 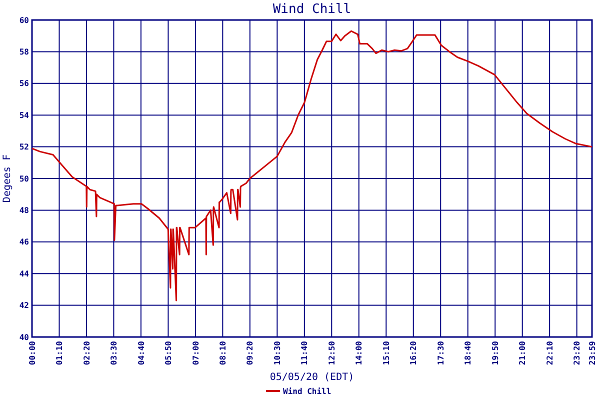 What do you see at coordinates (495, 353) in the screenshot?
I see `x-tick-label: 19:50` at bounding box center [495, 353].